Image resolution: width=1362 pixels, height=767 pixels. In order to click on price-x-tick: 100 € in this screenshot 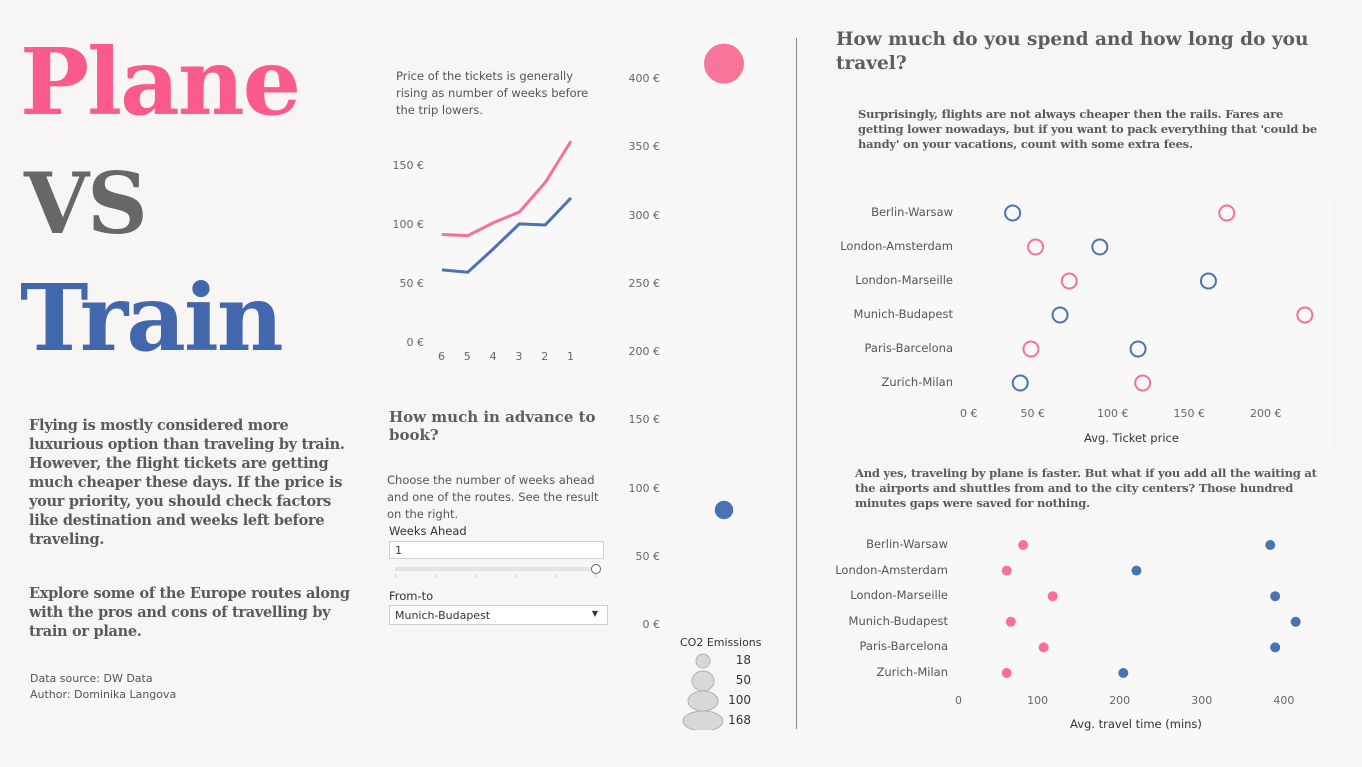, I will do `click(1113, 413)`.